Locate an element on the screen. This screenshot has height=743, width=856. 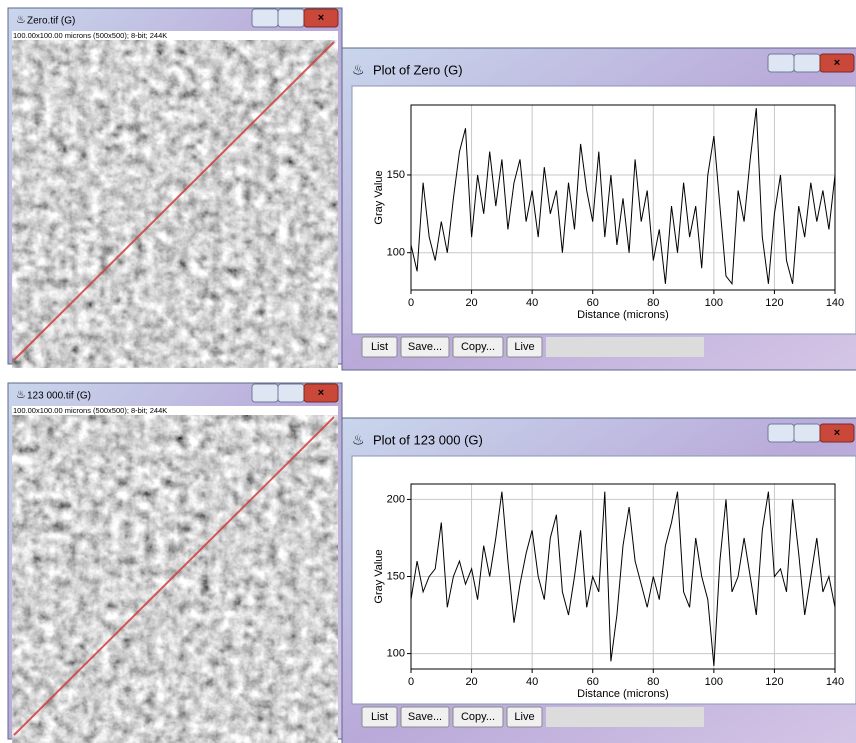
window-title: Plot of 123 000 (G) is located at coordinates (428, 439).